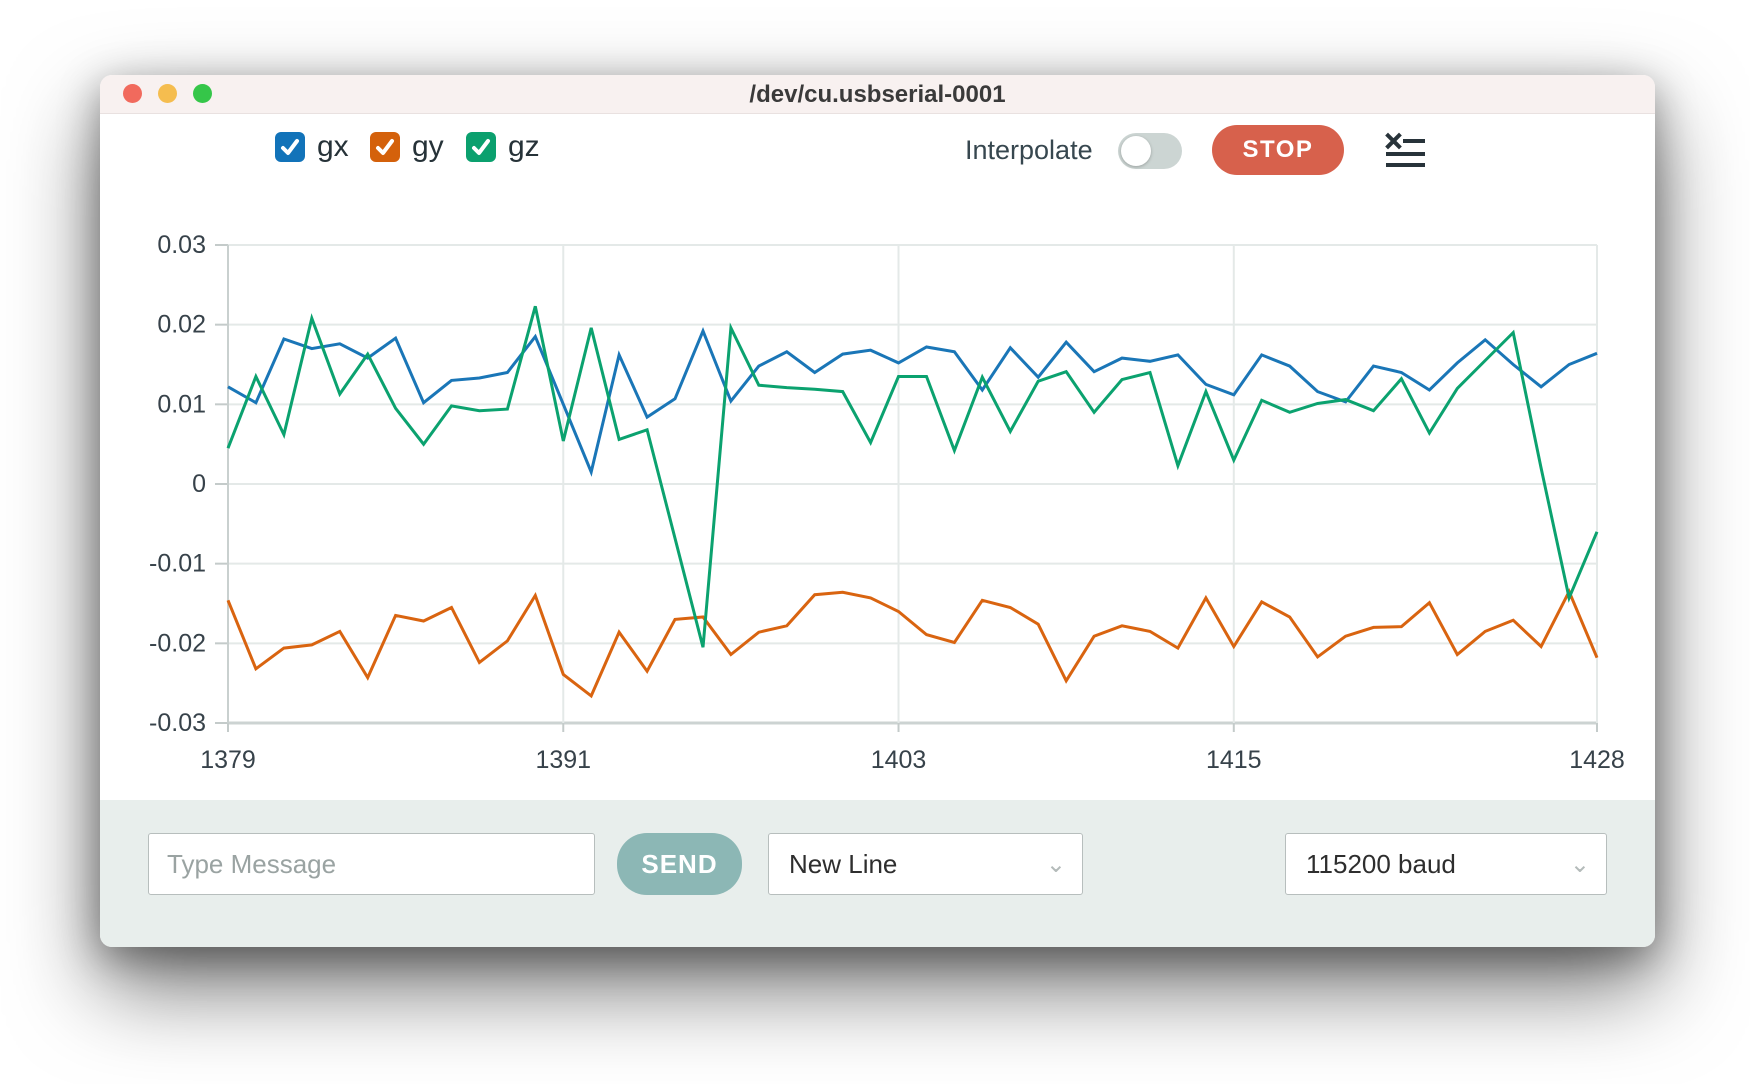 The image size is (1750, 1084). I want to click on stop-button: STOP, so click(1278, 150).